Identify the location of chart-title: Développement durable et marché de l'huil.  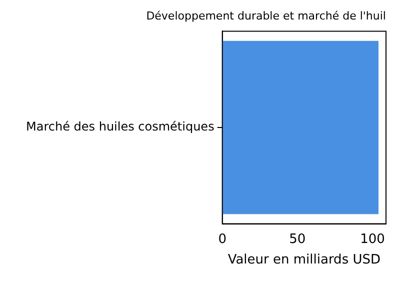
(266, 15).